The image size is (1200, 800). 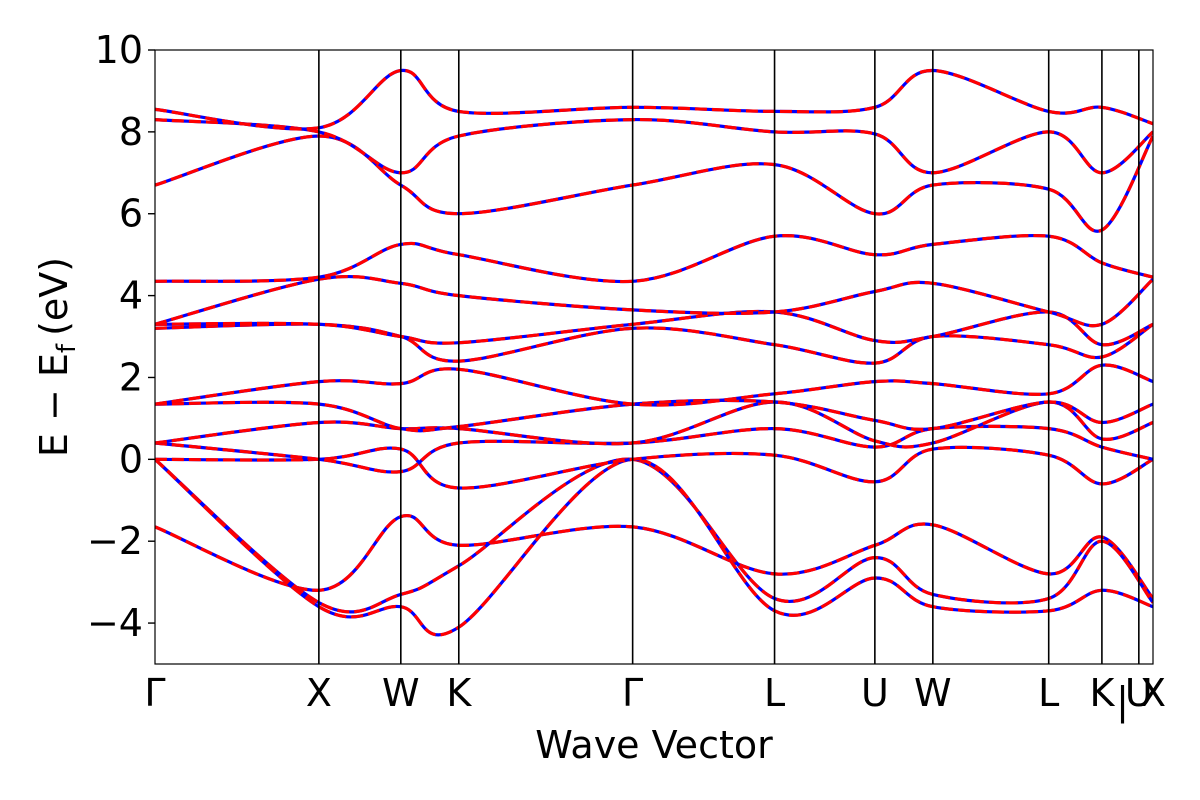 I want to click on x-axis-title: Wave Vector, so click(x=654, y=745).